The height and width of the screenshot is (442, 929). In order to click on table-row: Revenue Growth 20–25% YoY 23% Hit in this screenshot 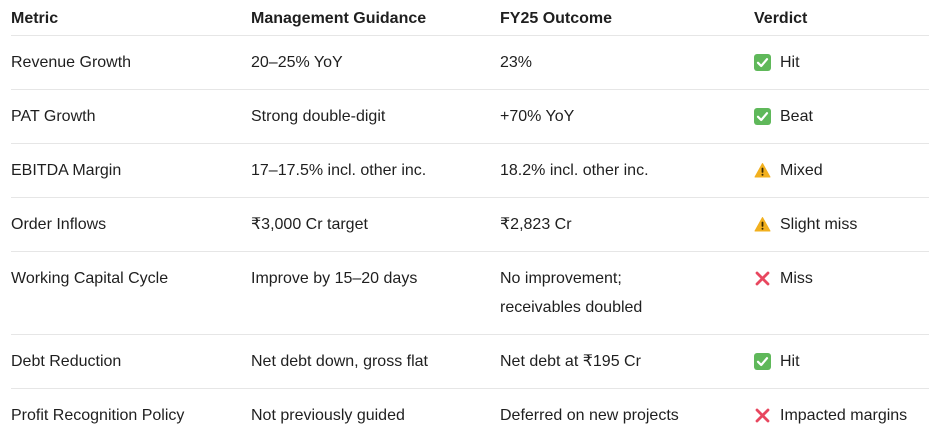, I will do `click(470, 63)`.